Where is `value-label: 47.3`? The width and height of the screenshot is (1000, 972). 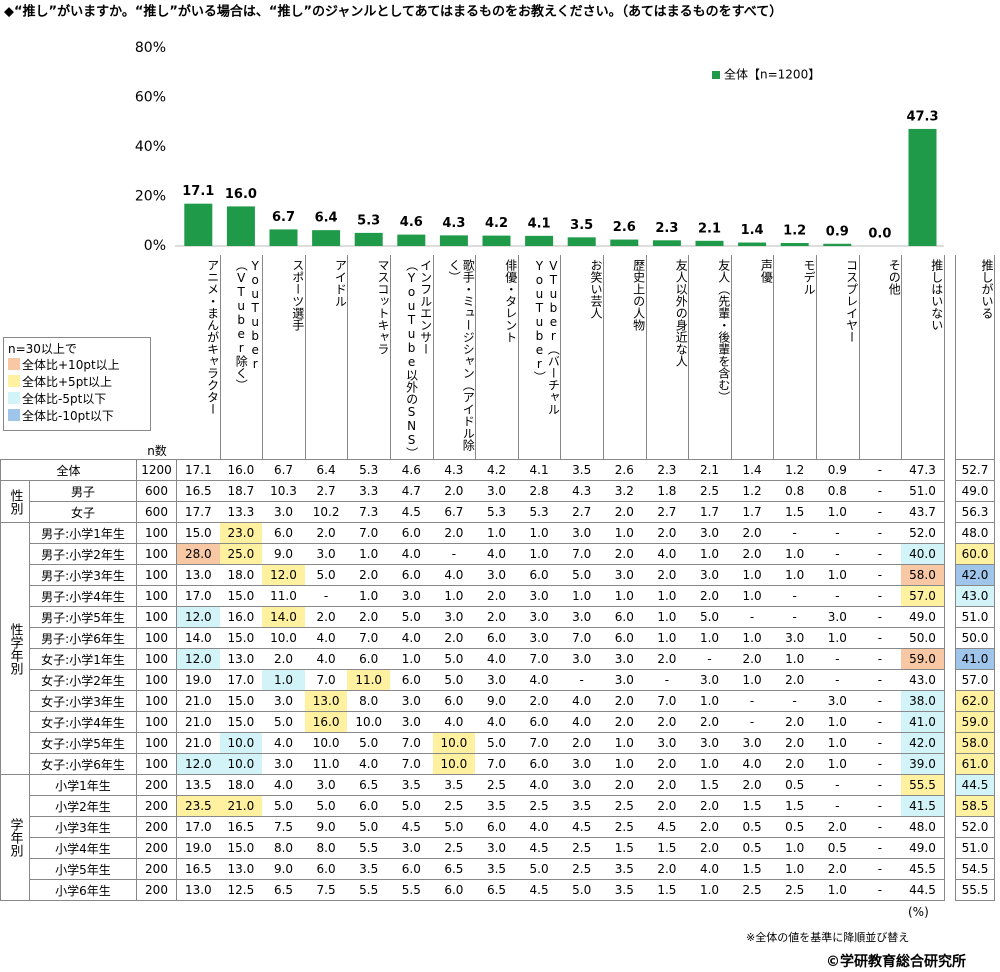
value-label: 47.3 is located at coordinates (922, 116).